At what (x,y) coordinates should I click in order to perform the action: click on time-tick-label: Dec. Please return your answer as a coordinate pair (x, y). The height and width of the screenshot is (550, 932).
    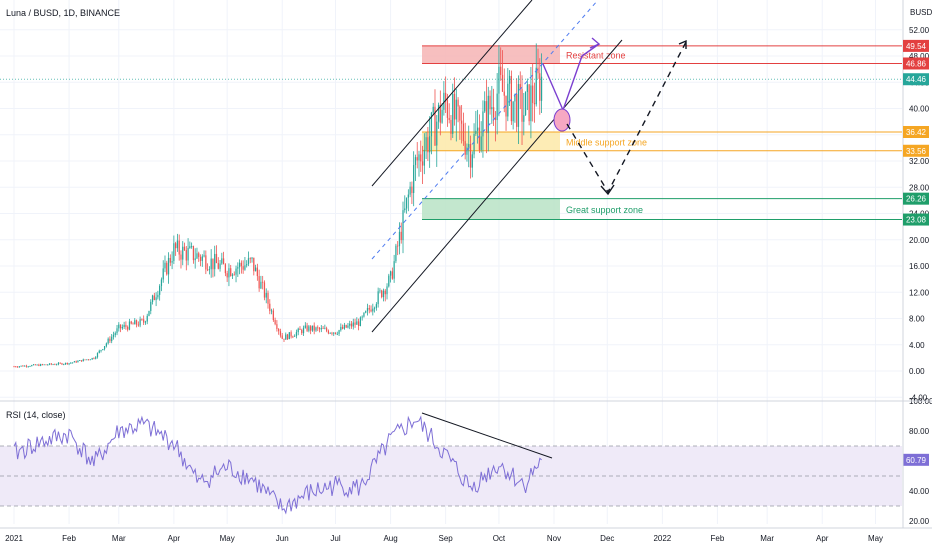
    Looking at the image, I should click on (607, 538).